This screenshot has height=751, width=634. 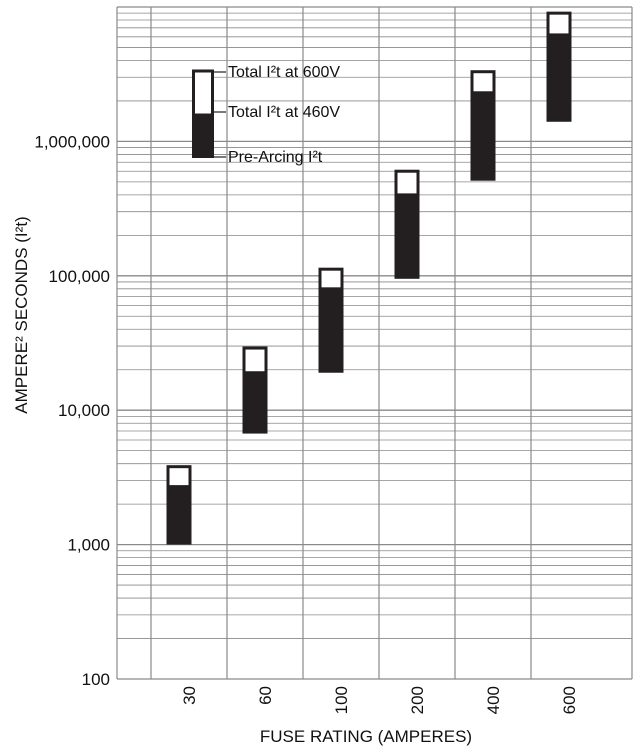 What do you see at coordinates (72, 141) in the screenshot?
I see `y-tick-label: 1,000,000` at bounding box center [72, 141].